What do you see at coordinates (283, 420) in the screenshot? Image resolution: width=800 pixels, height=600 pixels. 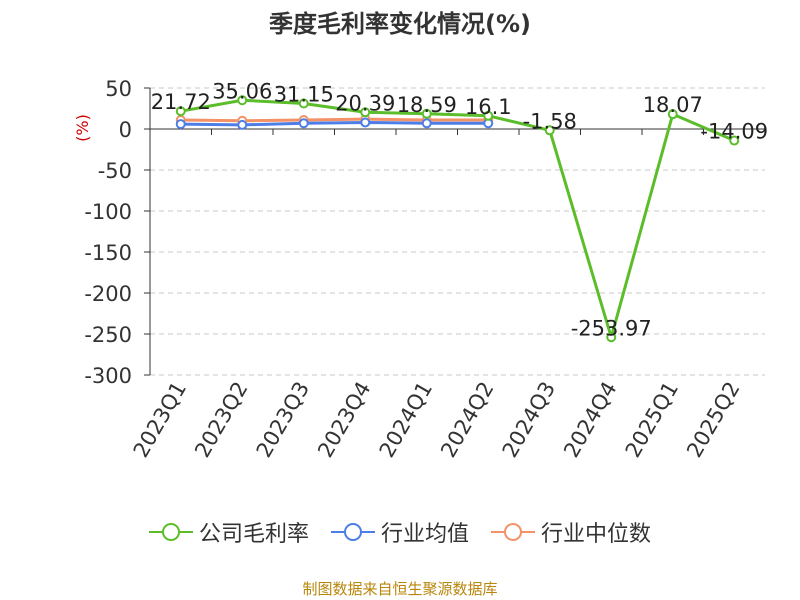 I see `x-tick-label: 2023Q3` at bounding box center [283, 420].